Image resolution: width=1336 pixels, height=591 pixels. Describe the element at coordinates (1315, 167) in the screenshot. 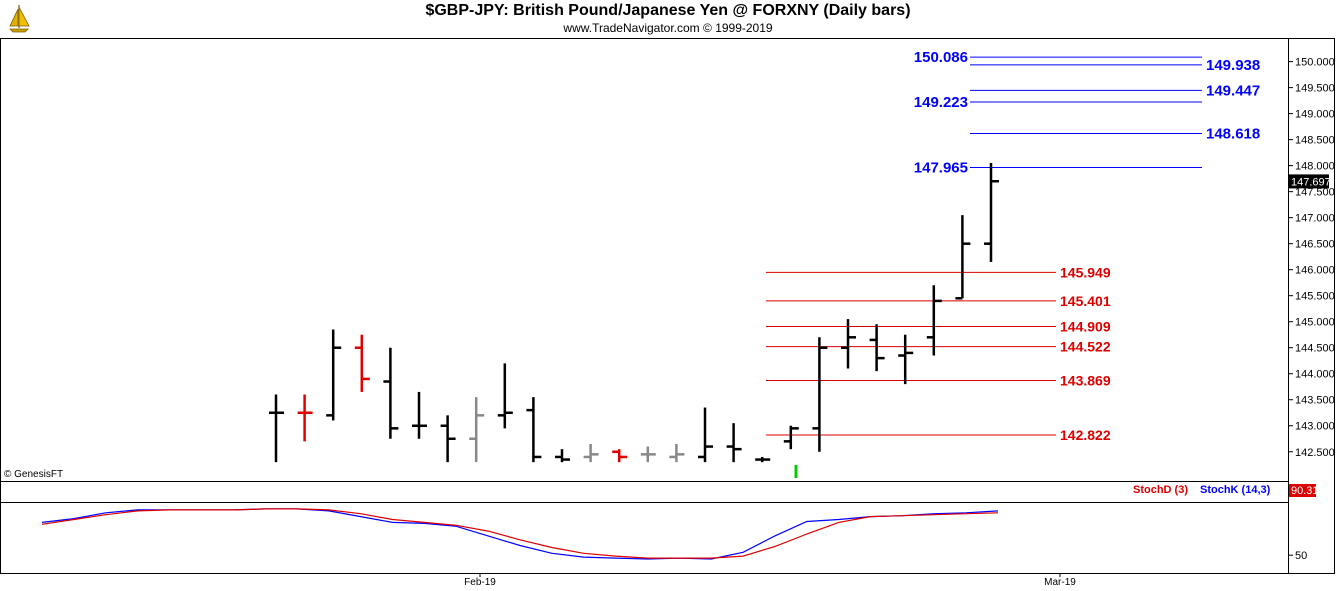

I see `y-tick-label: 148.000` at that location.